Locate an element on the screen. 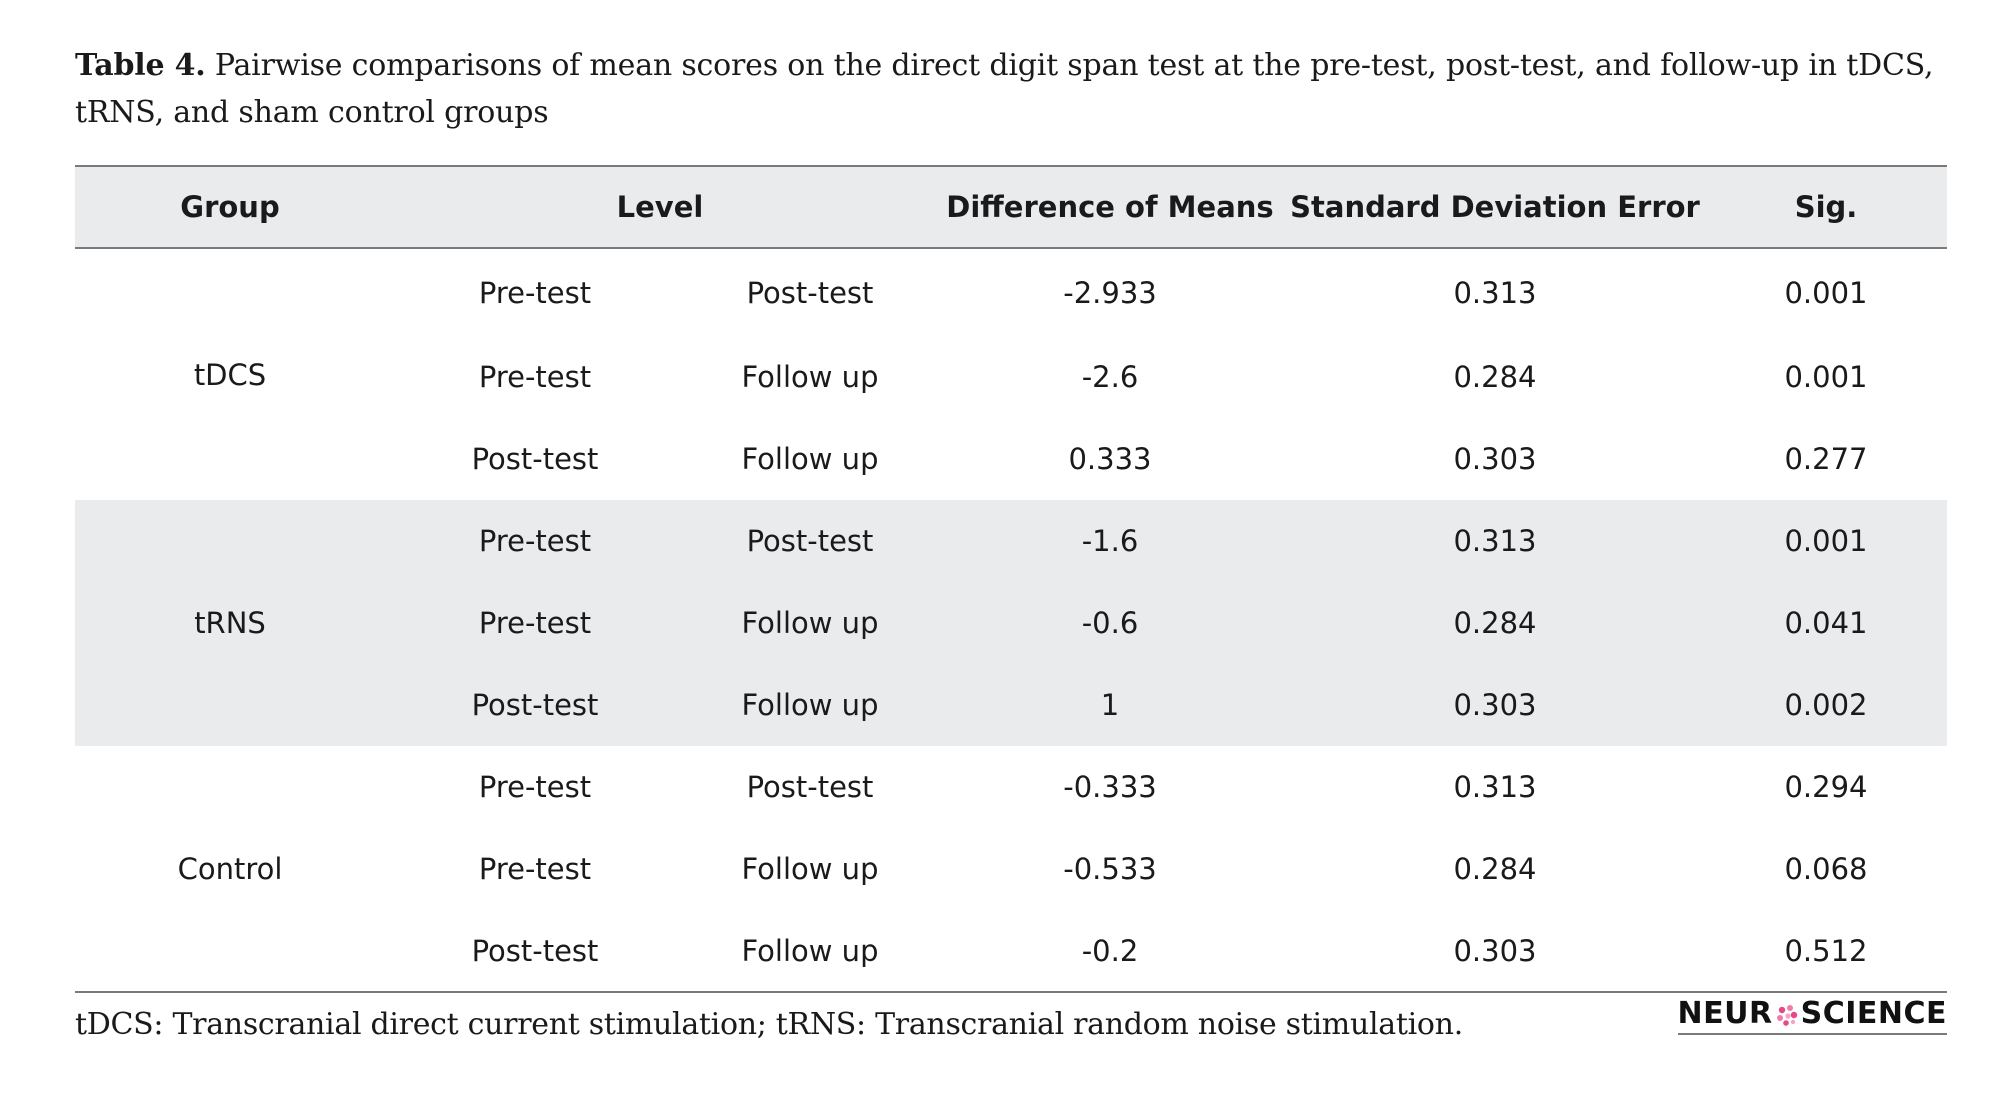 This screenshot has height=1093, width=2000. sig-value: 0.512 is located at coordinates (1826, 950).